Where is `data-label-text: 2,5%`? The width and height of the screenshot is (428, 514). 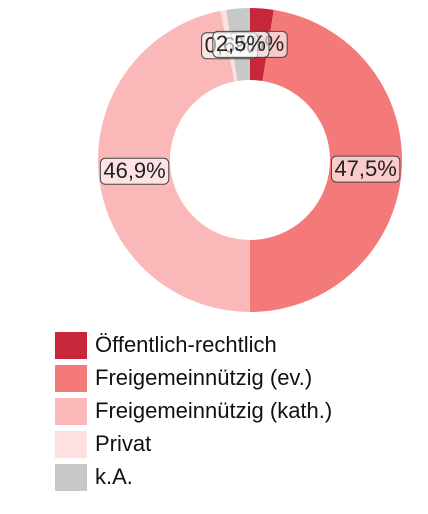 data-label-text: 2,5% is located at coordinates (241, 43).